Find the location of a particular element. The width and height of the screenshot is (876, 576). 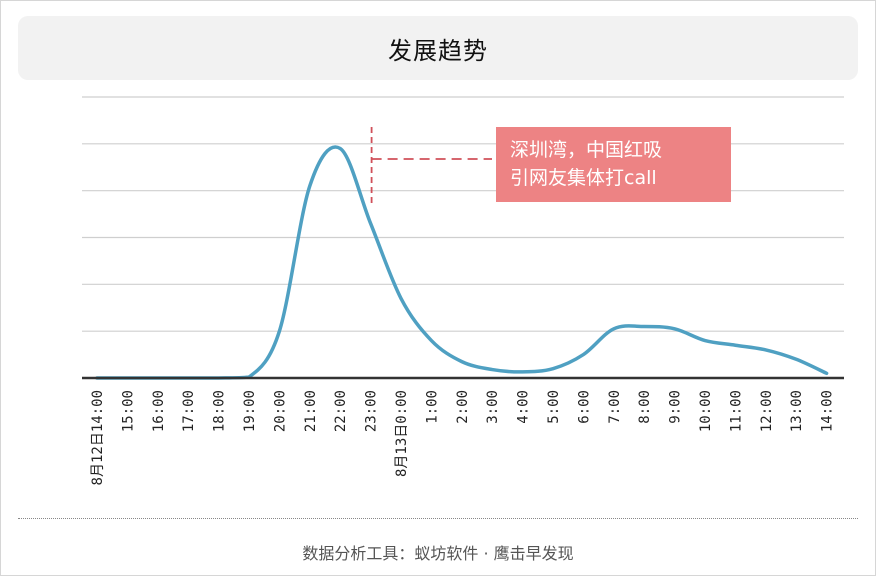

x-tick-label: 5:00 is located at coordinates (554, 407).